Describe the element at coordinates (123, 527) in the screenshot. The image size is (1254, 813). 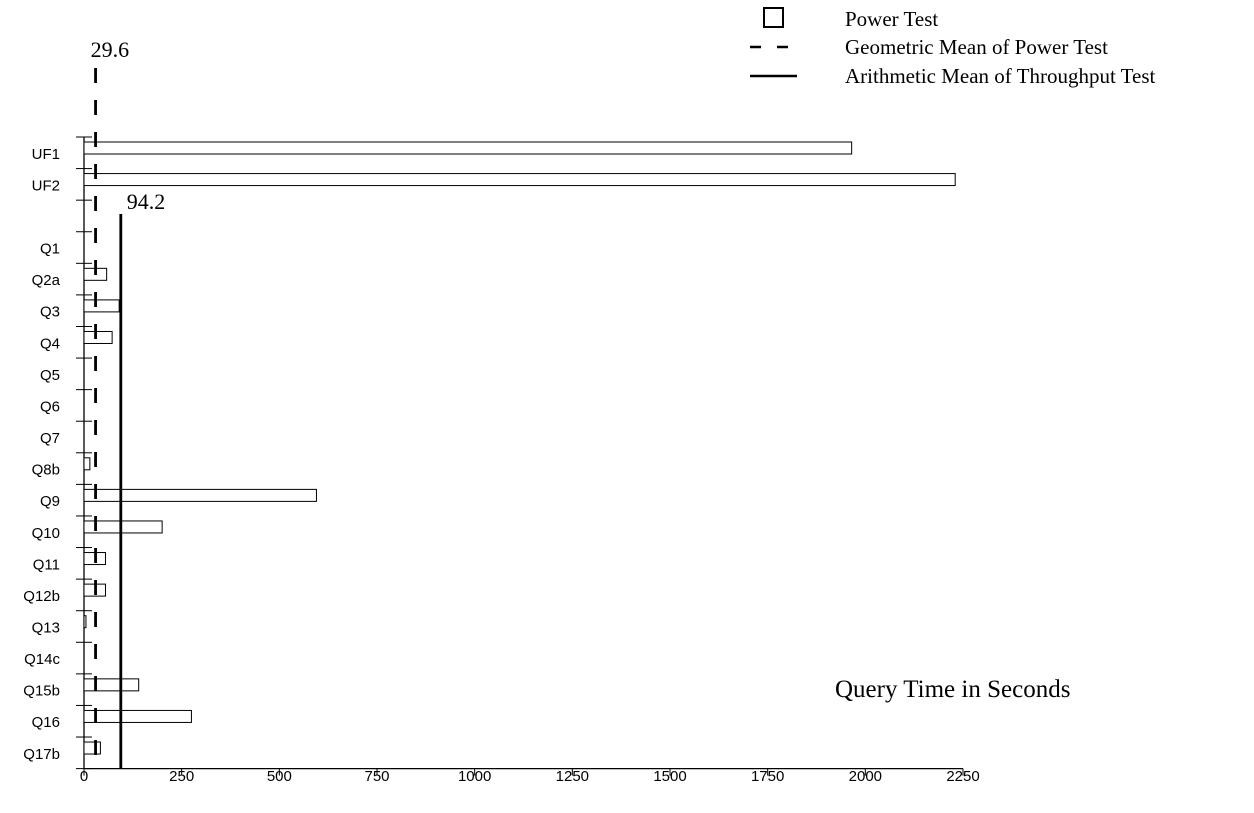
I see `bar-q10` at that location.